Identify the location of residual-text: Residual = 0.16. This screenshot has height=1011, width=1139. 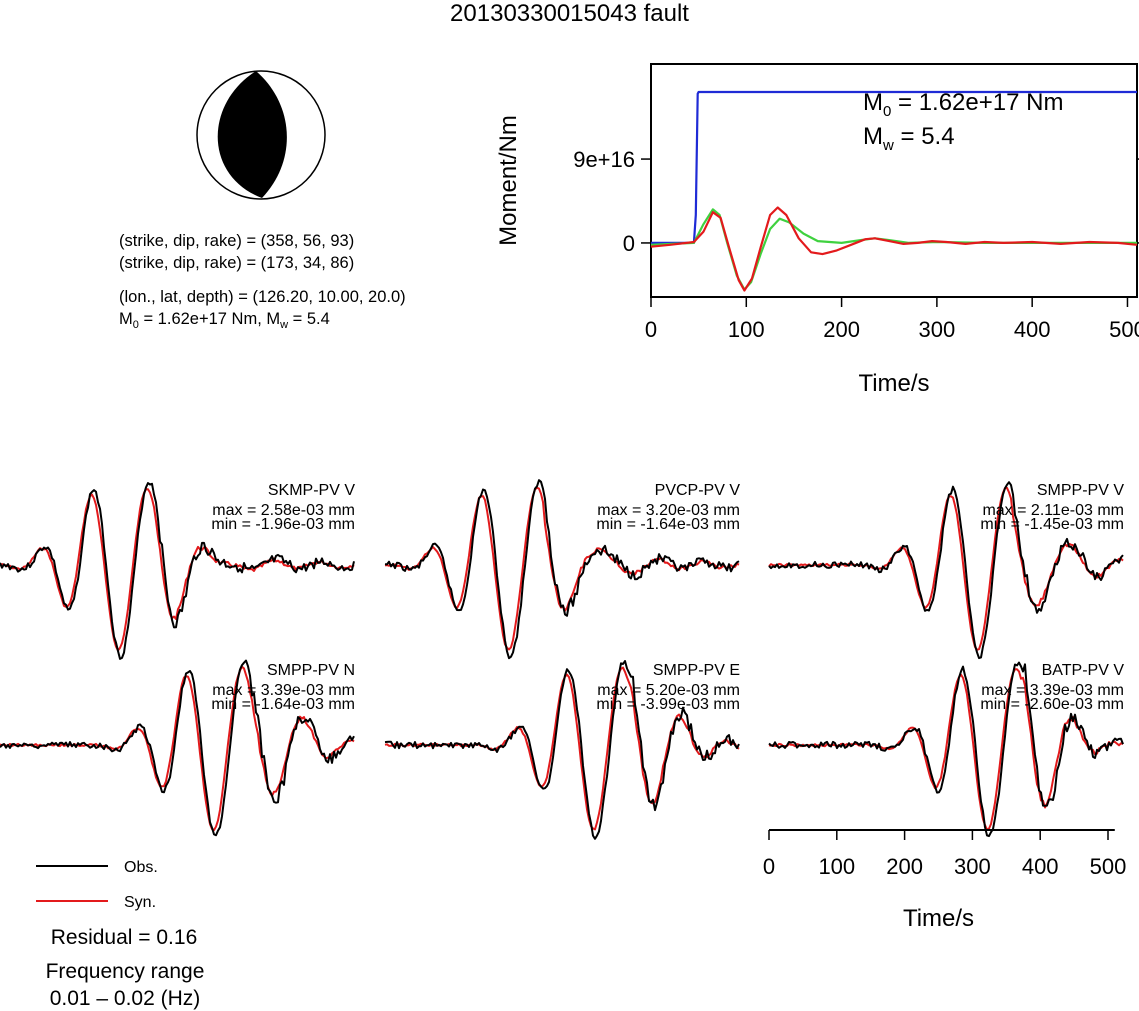
(124, 937).